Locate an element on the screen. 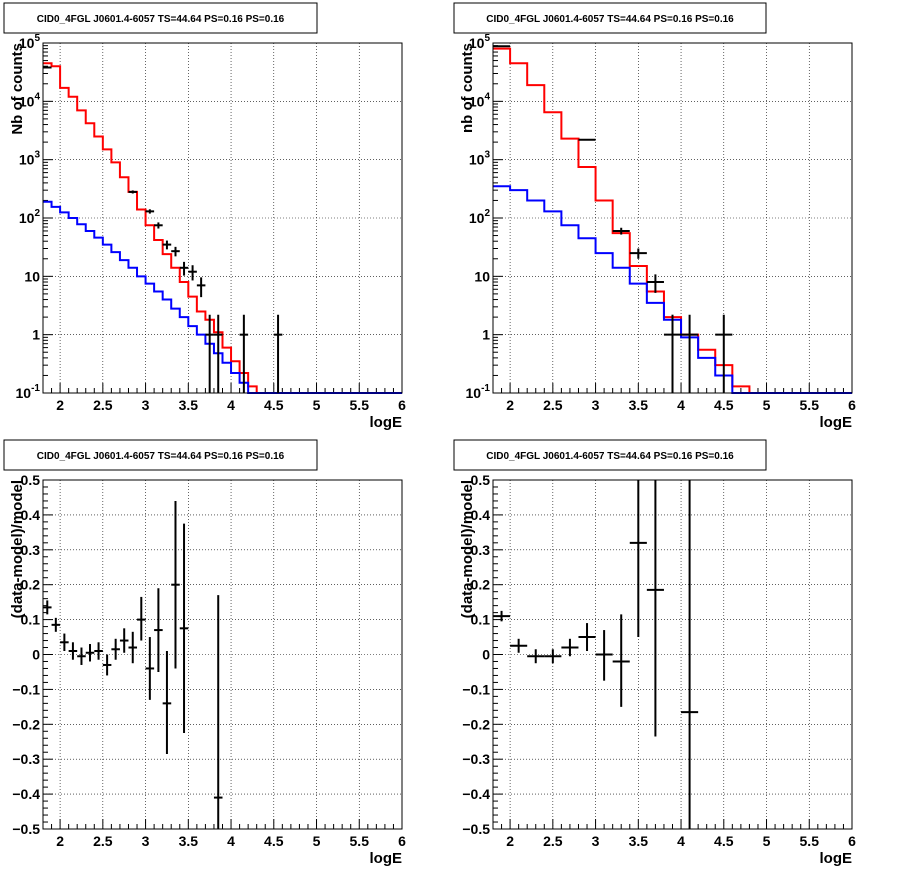 The height and width of the screenshot is (875, 898). y-axis-title: Nb of counts is located at coordinates (17, 89).